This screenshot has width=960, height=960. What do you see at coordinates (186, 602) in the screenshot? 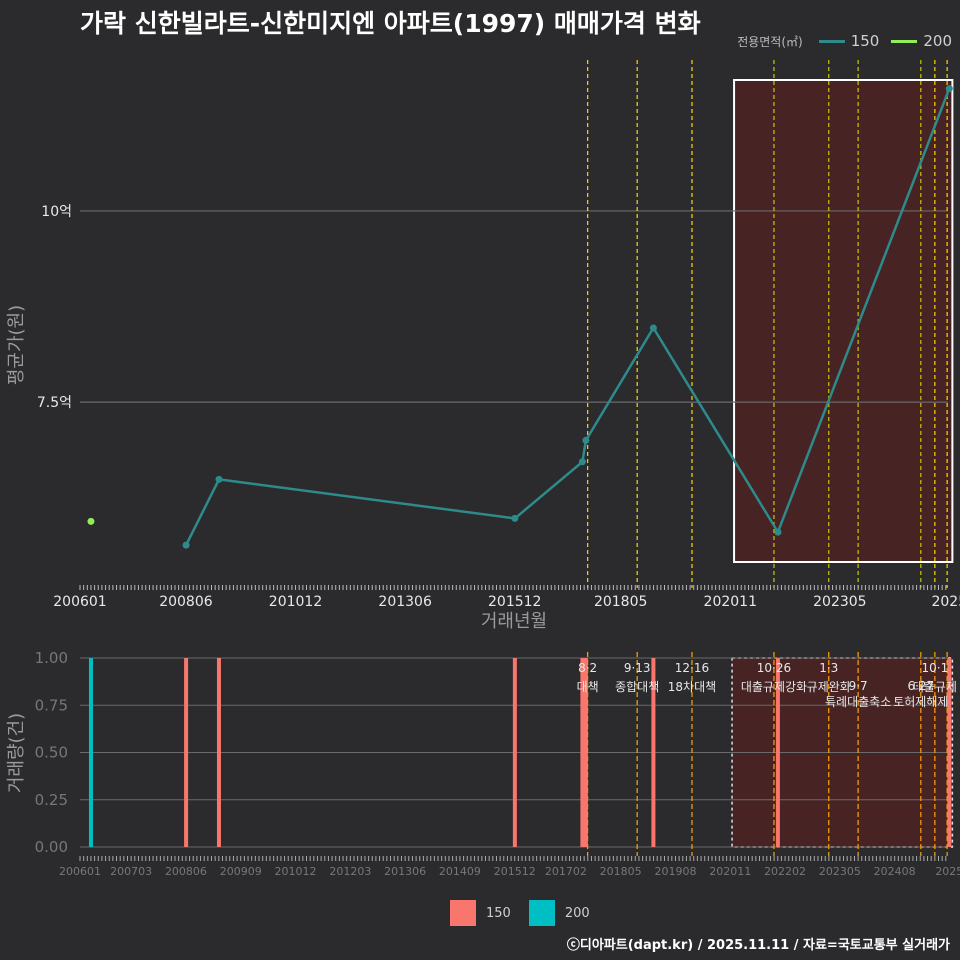
I see `x-tick-label: 200806` at bounding box center [186, 602].